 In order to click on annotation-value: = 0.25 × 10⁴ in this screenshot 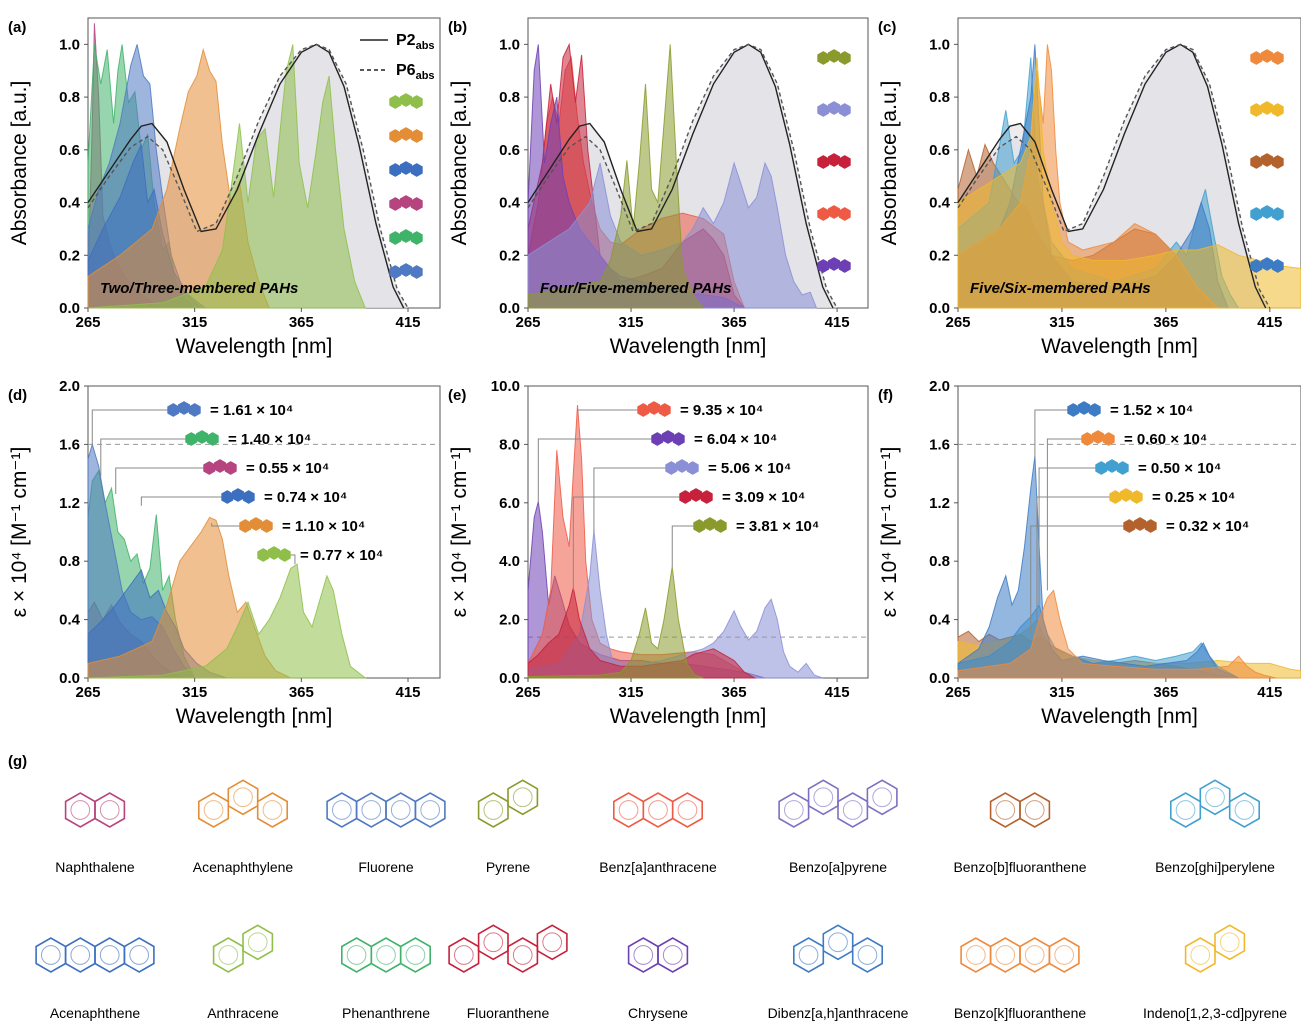, I will do `click(1193, 497)`.